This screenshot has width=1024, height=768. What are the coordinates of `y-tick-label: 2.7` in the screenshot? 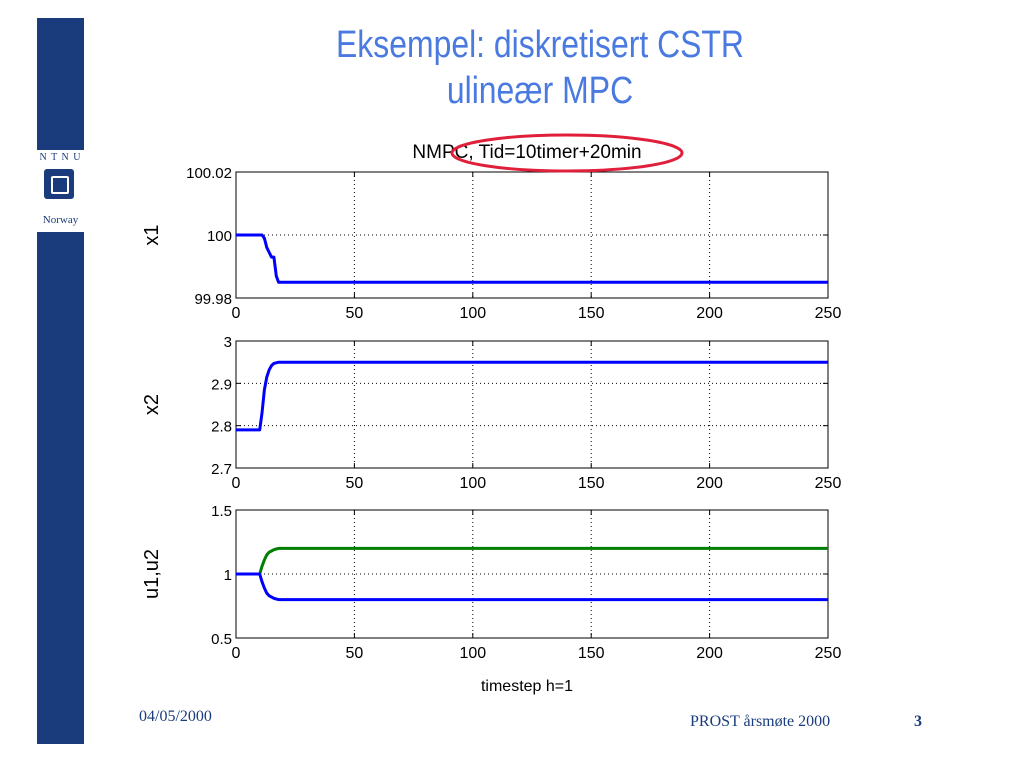 It's located at (221, 469).